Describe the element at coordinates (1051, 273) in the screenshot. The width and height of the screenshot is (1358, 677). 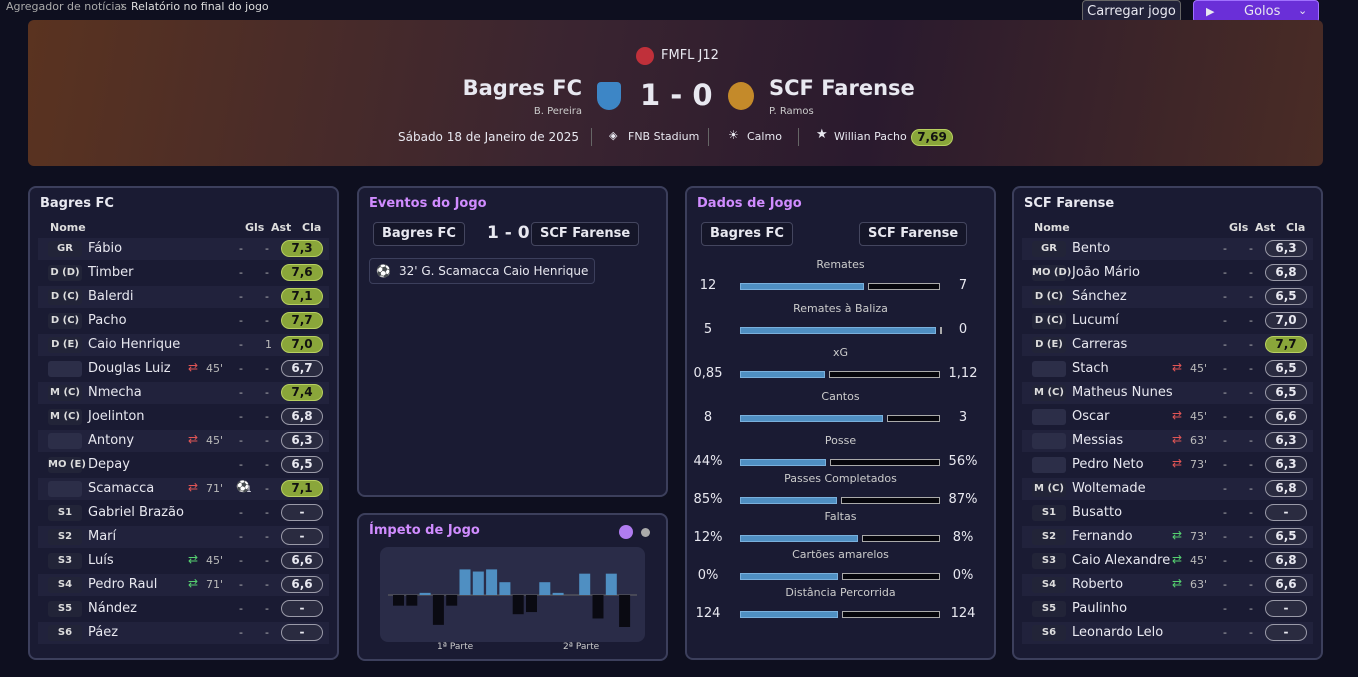
I see `position: MO (D)` at that location.